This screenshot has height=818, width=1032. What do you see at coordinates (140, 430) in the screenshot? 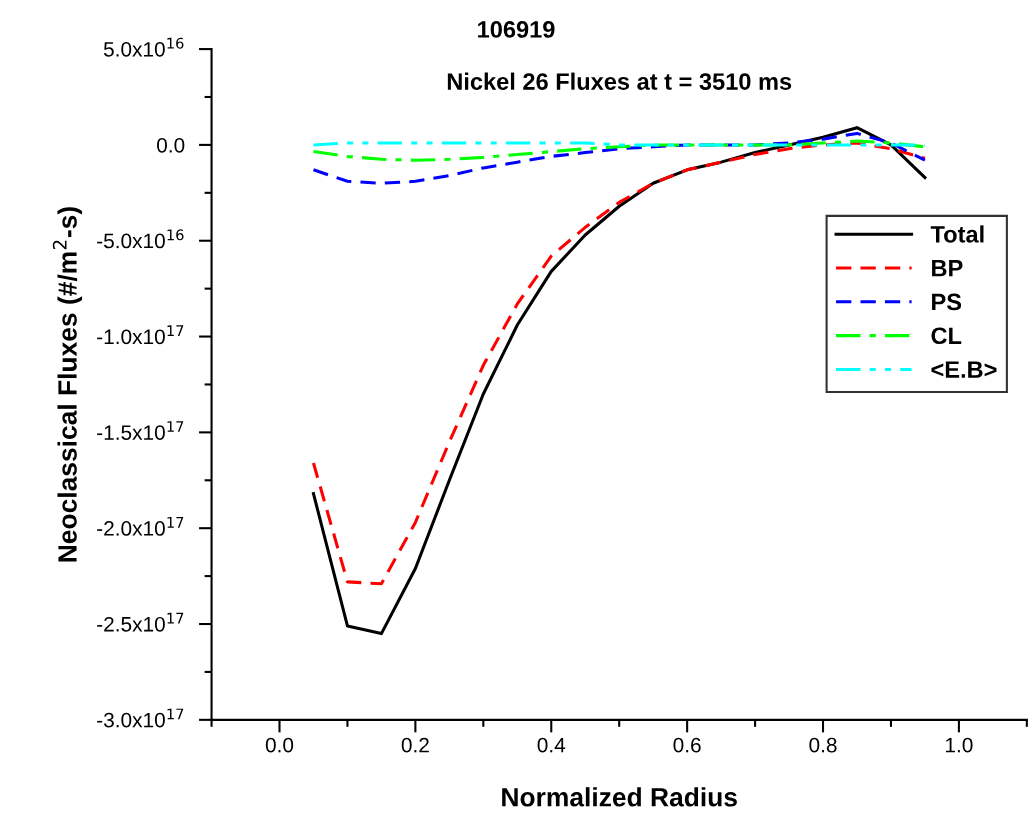
I see `y-tick-label: -1.5x10$^{17}$` at bounding box center [140, 430].